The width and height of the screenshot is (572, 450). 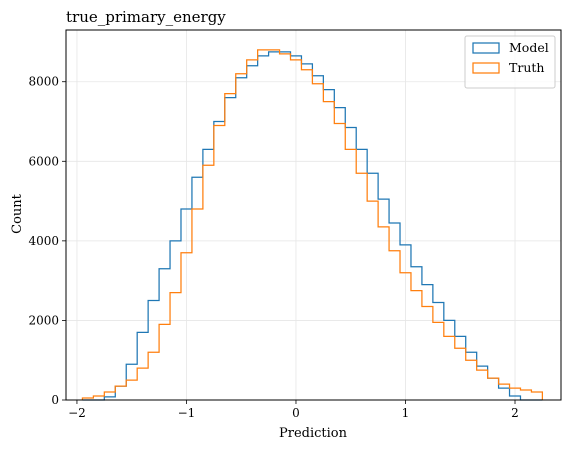 What do you see at coordinates (43, 82) in the screenshot?
I see `y-tick-label: 8000` at bounding box center [43, 82].